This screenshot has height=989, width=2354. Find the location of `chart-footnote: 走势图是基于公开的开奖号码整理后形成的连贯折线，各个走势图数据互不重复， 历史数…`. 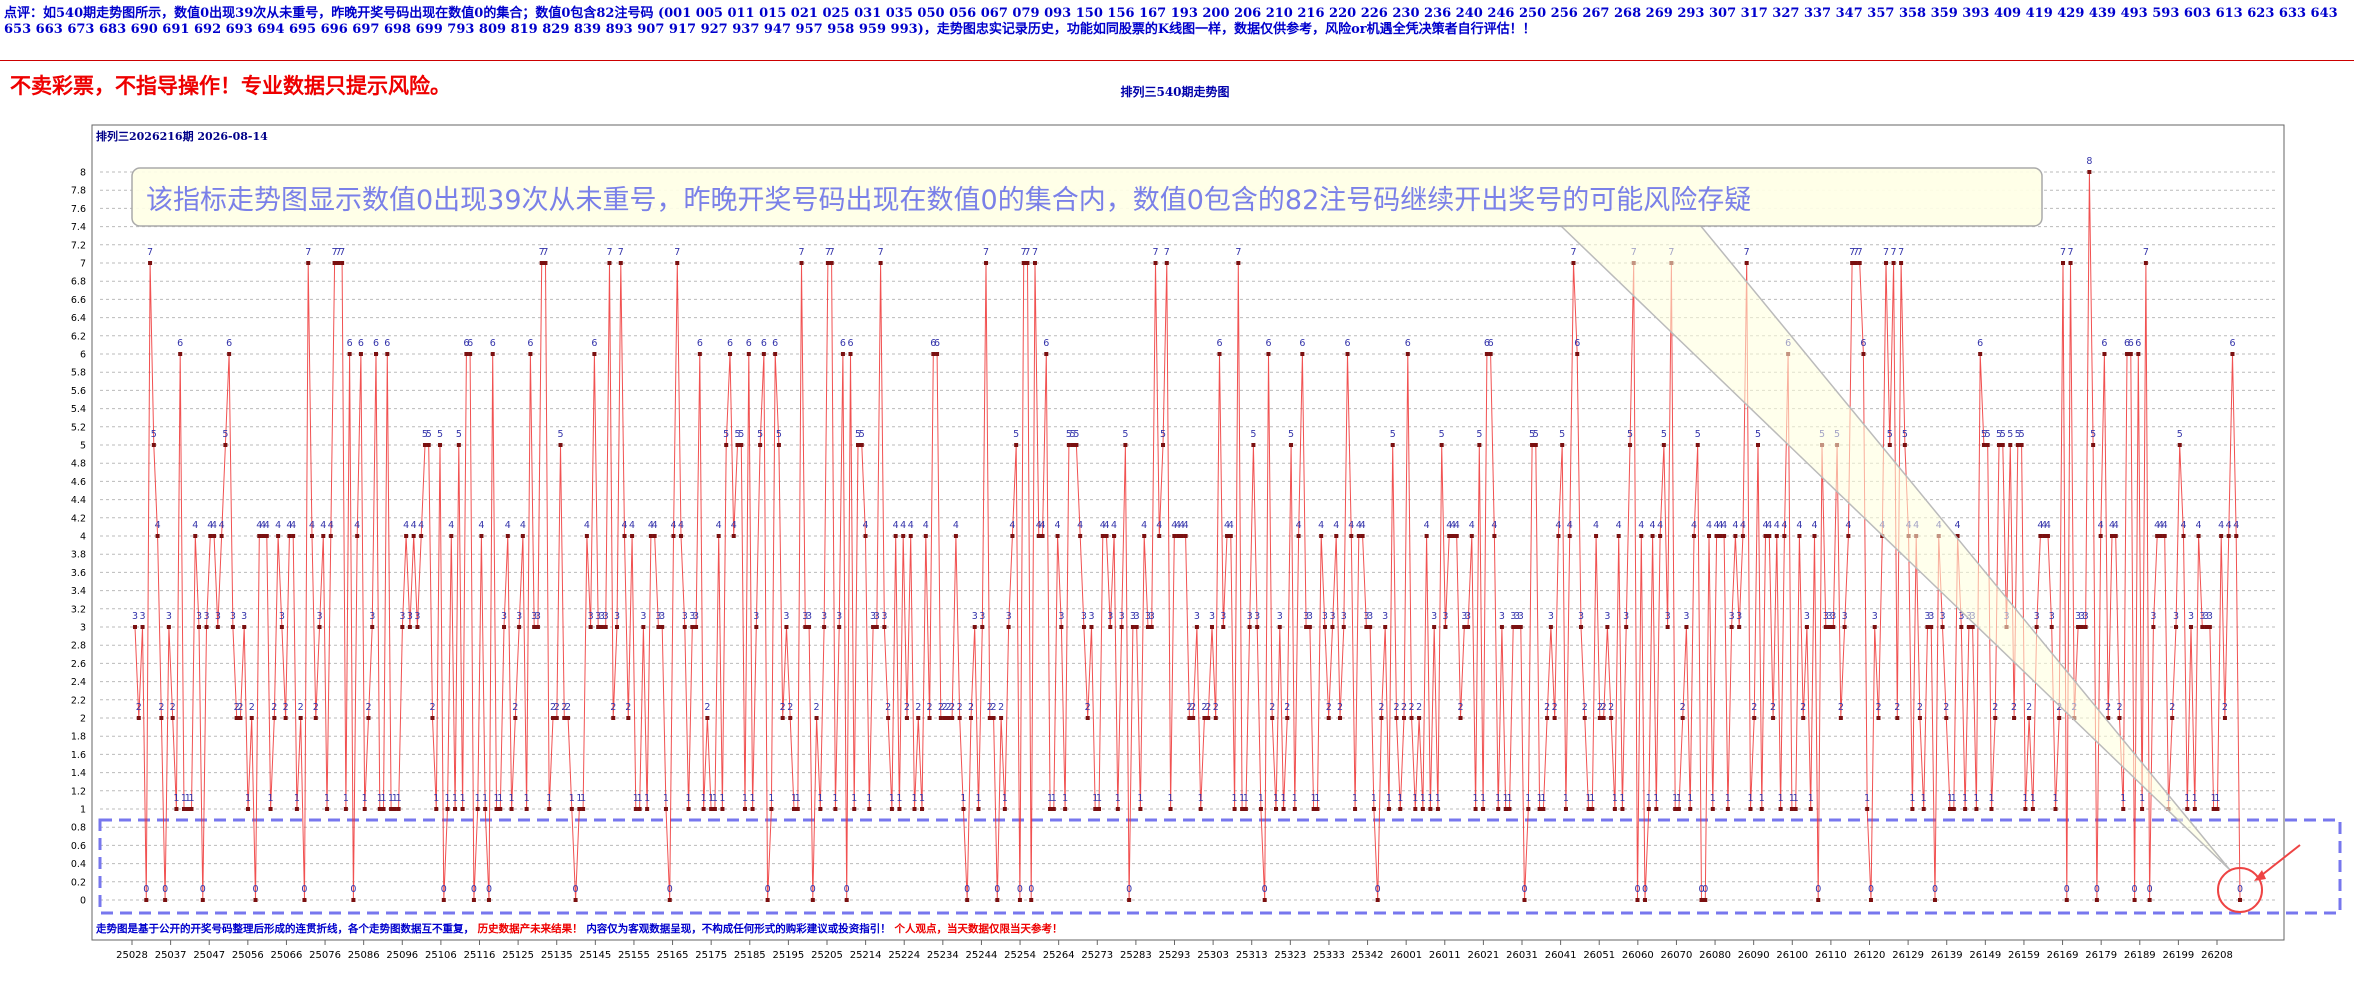

chart-footnote: 走势图是基于公开的开奖号码整理后形成的连贯折线，各个走势图数据互不重复， 历史数… is located at coordinates (578, 928).